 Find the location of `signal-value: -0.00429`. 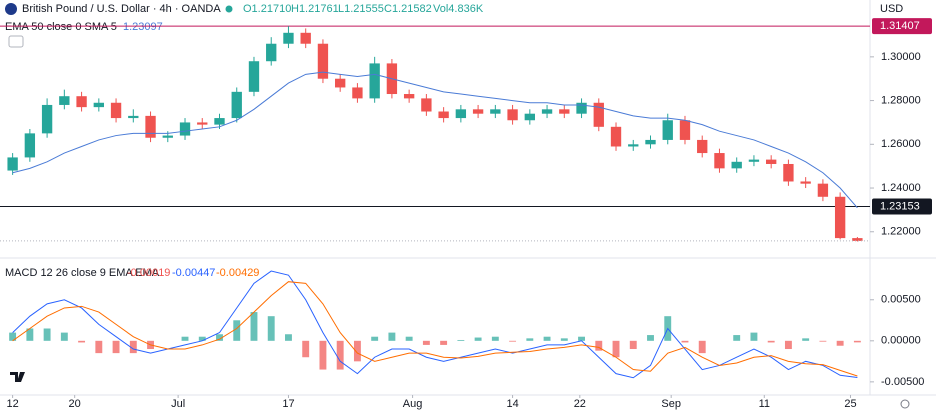

signal-value: -0.00429 is located at coordinates (237, 273).